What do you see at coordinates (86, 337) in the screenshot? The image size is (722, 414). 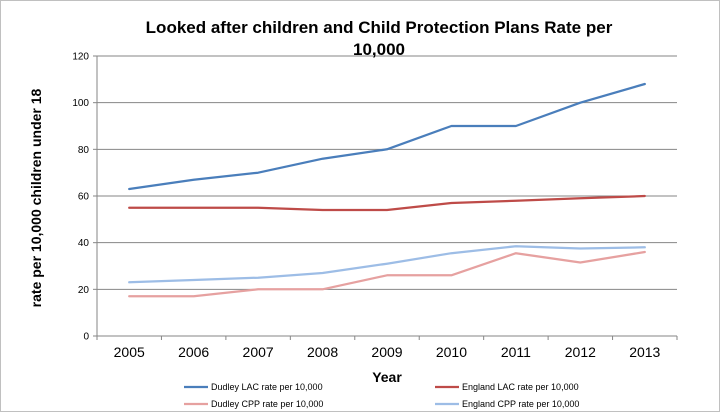 I see `y-tick-label: 0` at bounding box center [86, 337].